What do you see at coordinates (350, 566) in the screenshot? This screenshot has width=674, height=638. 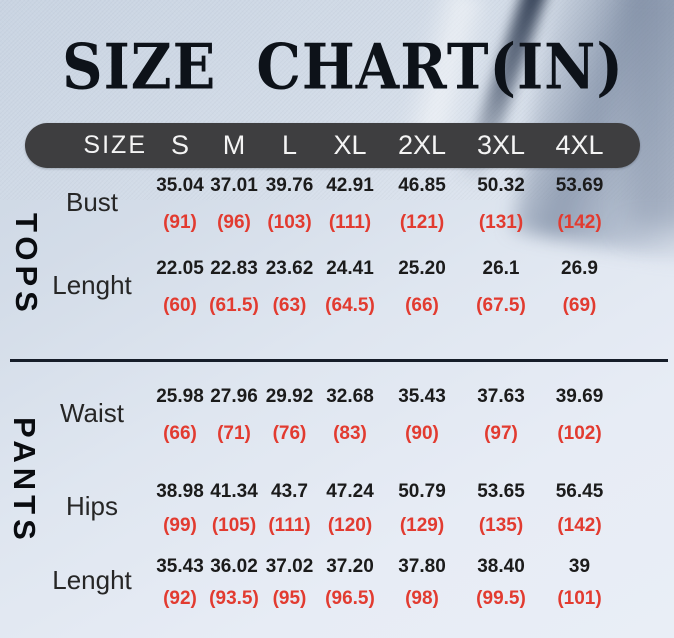 I see `inch-value: 37.20` at bounding box center [350, 566].